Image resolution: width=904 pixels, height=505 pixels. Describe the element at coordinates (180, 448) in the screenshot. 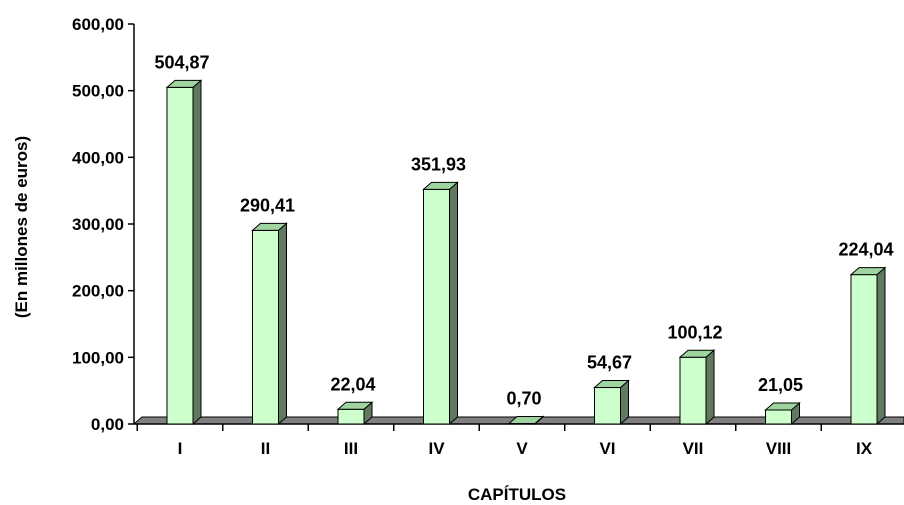

I see `x-tick-label-I: I` at that location.